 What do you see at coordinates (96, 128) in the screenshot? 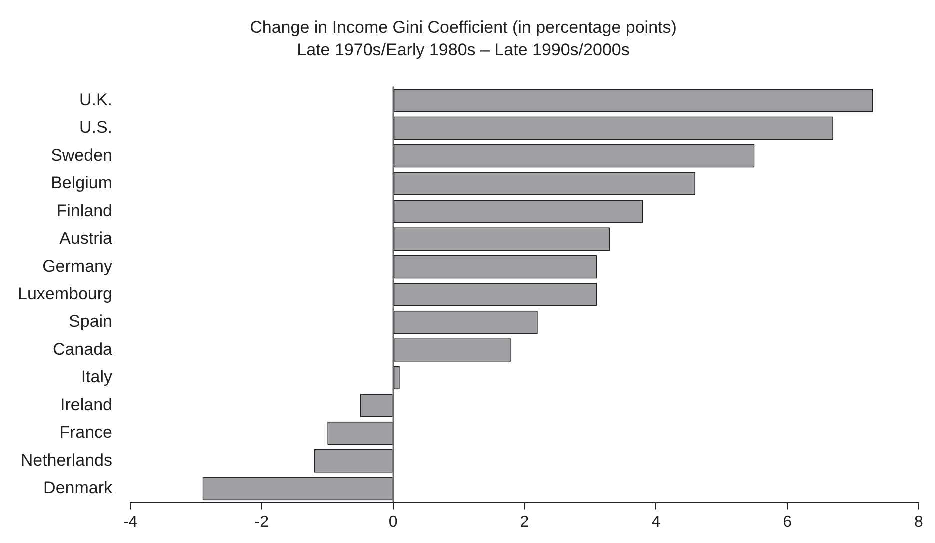
I see `y-tick-label: U.S.` at bounding box center [96, 128].